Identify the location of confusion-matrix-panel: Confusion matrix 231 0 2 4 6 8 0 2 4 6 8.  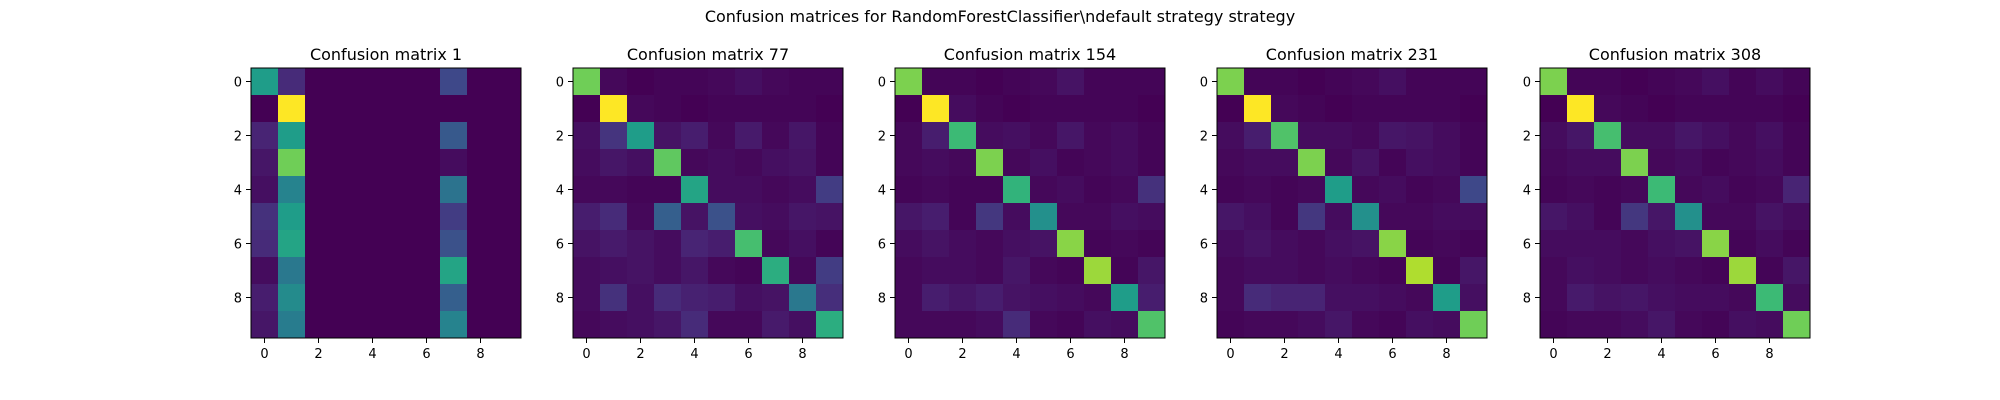
(1344, 203).